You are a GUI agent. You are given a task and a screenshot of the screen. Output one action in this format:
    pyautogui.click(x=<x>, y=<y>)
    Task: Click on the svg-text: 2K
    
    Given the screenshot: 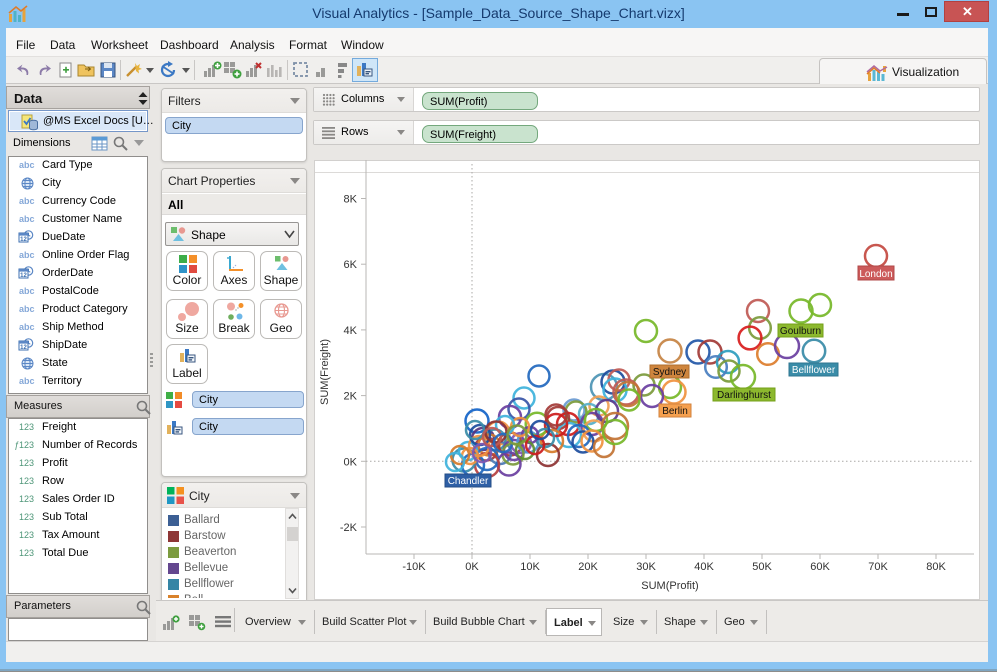 What is the action you would take?
    pyautogui.click(x=351, y=397)
    